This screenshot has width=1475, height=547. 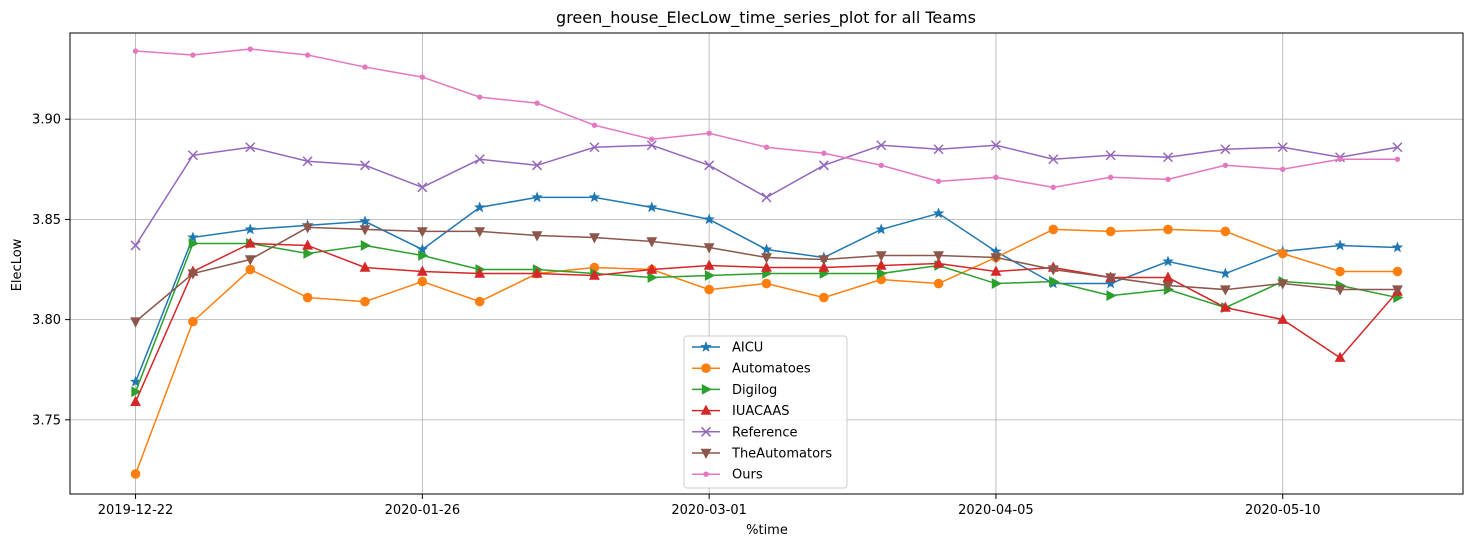 I want to click on legend-label: IUACAAS, so click(x=761, y=411).